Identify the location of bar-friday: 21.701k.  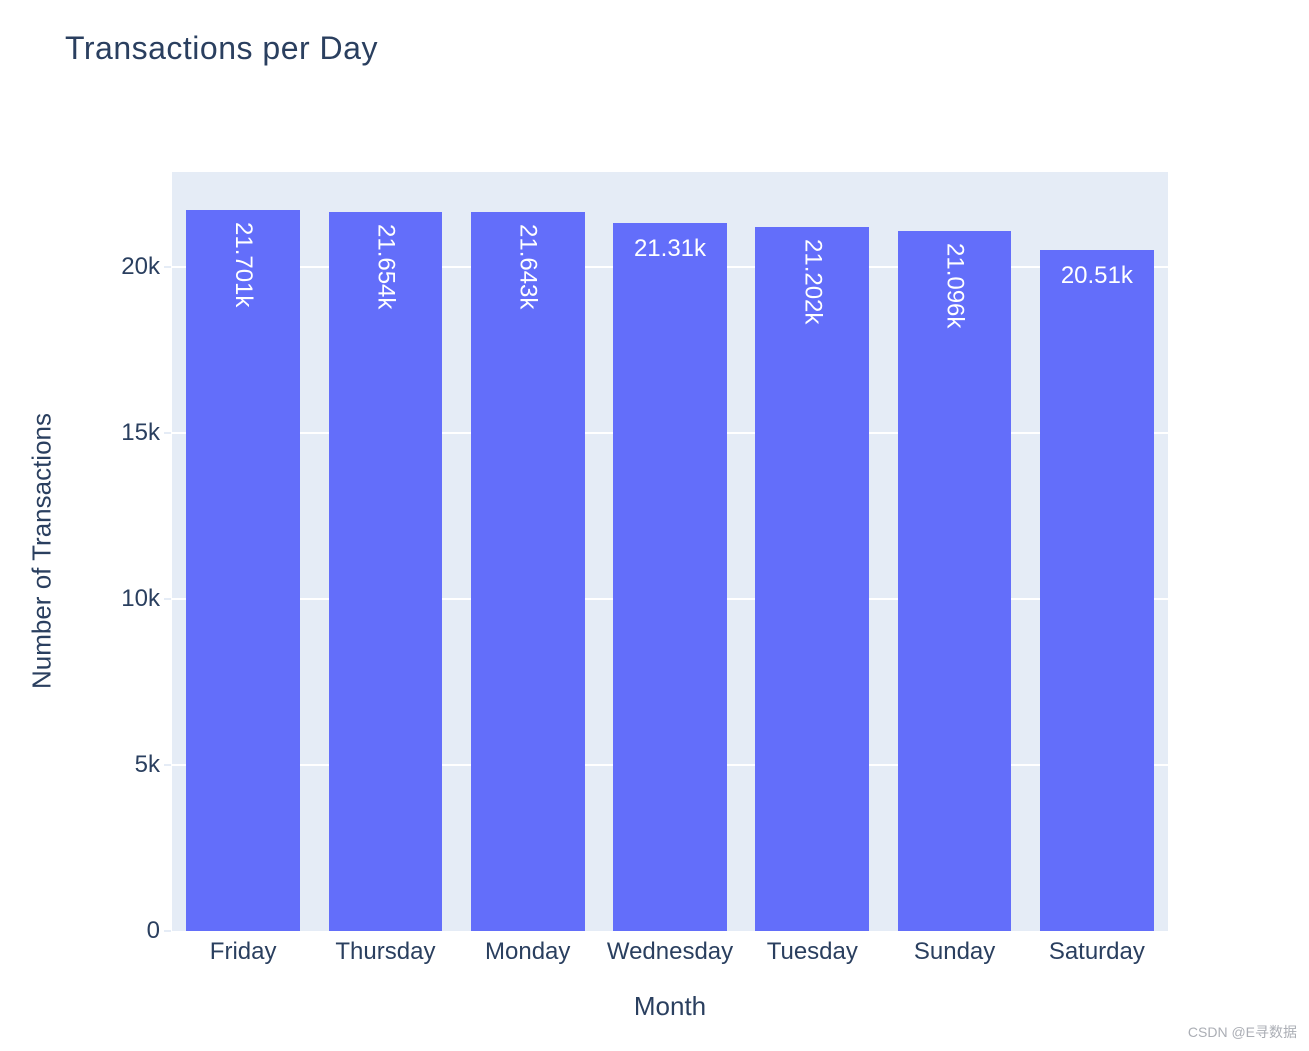
(243, 570).